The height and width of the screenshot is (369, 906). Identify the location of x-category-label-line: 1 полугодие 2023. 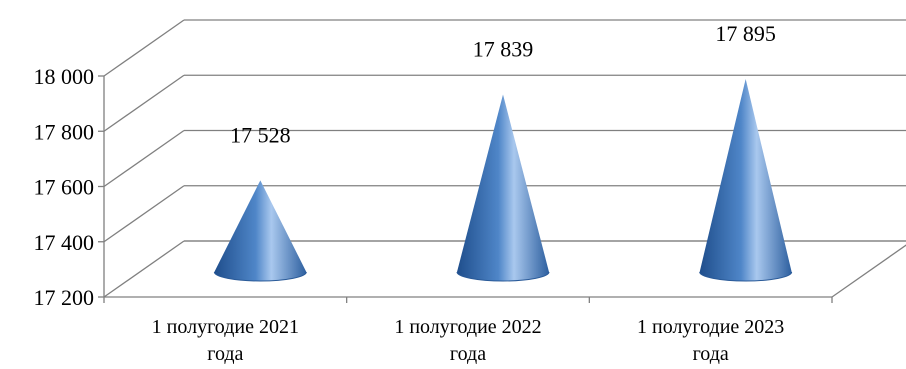
(711, 327).